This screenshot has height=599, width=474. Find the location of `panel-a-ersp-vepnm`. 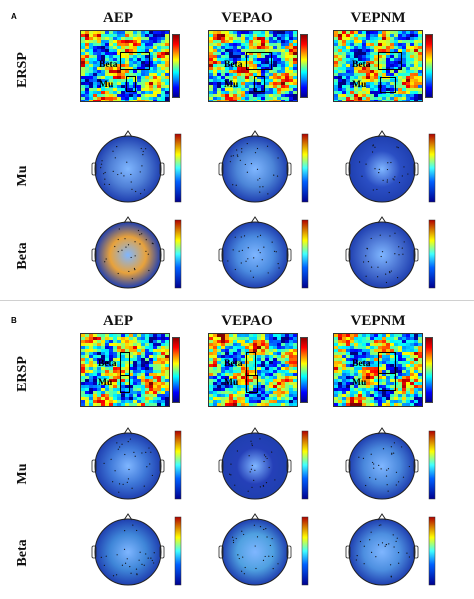

panel-a-ersp-vepnm is located at coordinates (378, 66).